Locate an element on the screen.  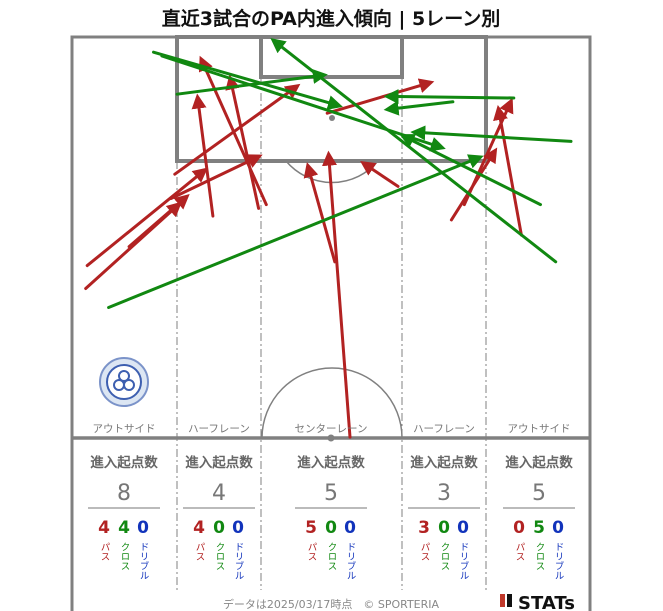
lane-label-halfspace-right: ハーフレーン is located at coordinates (444, 429).